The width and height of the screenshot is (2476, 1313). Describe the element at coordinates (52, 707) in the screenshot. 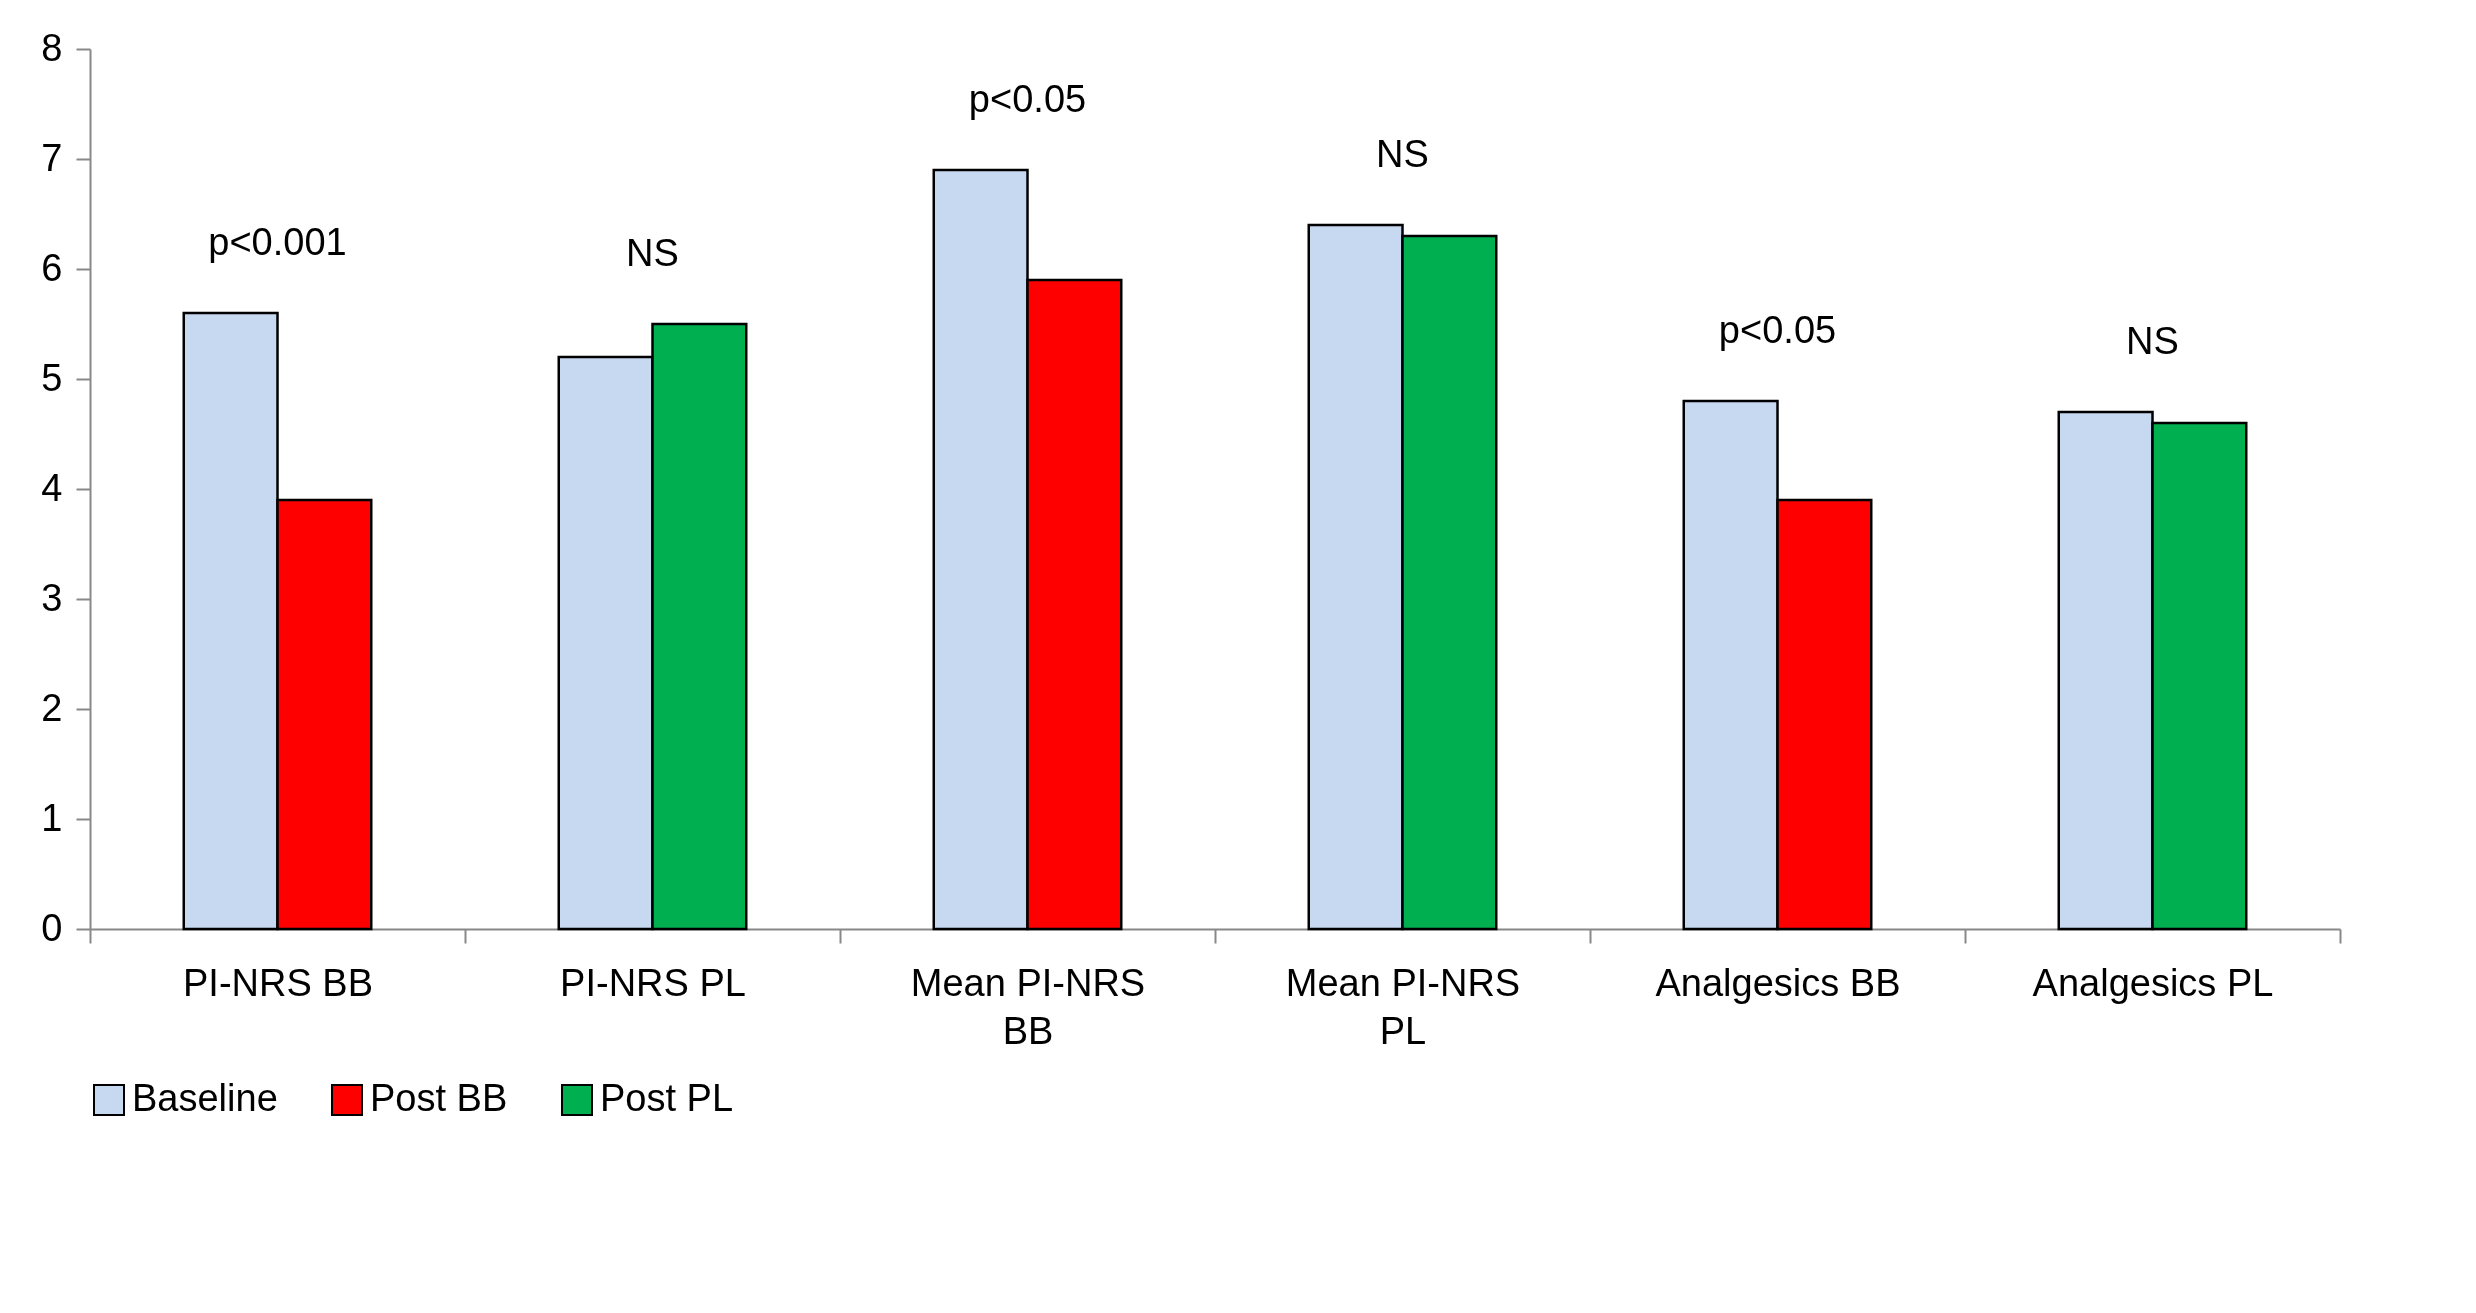

I see `y-tick-label: 2` at that location.